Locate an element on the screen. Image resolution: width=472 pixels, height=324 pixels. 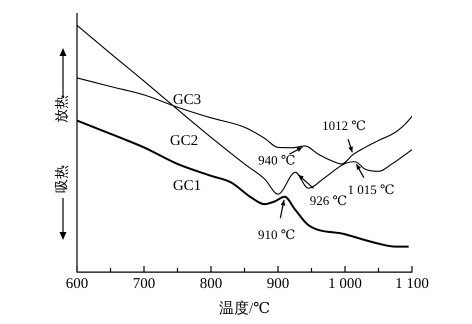
annotation: 926 ℃ is located at coordinates (329, 200).